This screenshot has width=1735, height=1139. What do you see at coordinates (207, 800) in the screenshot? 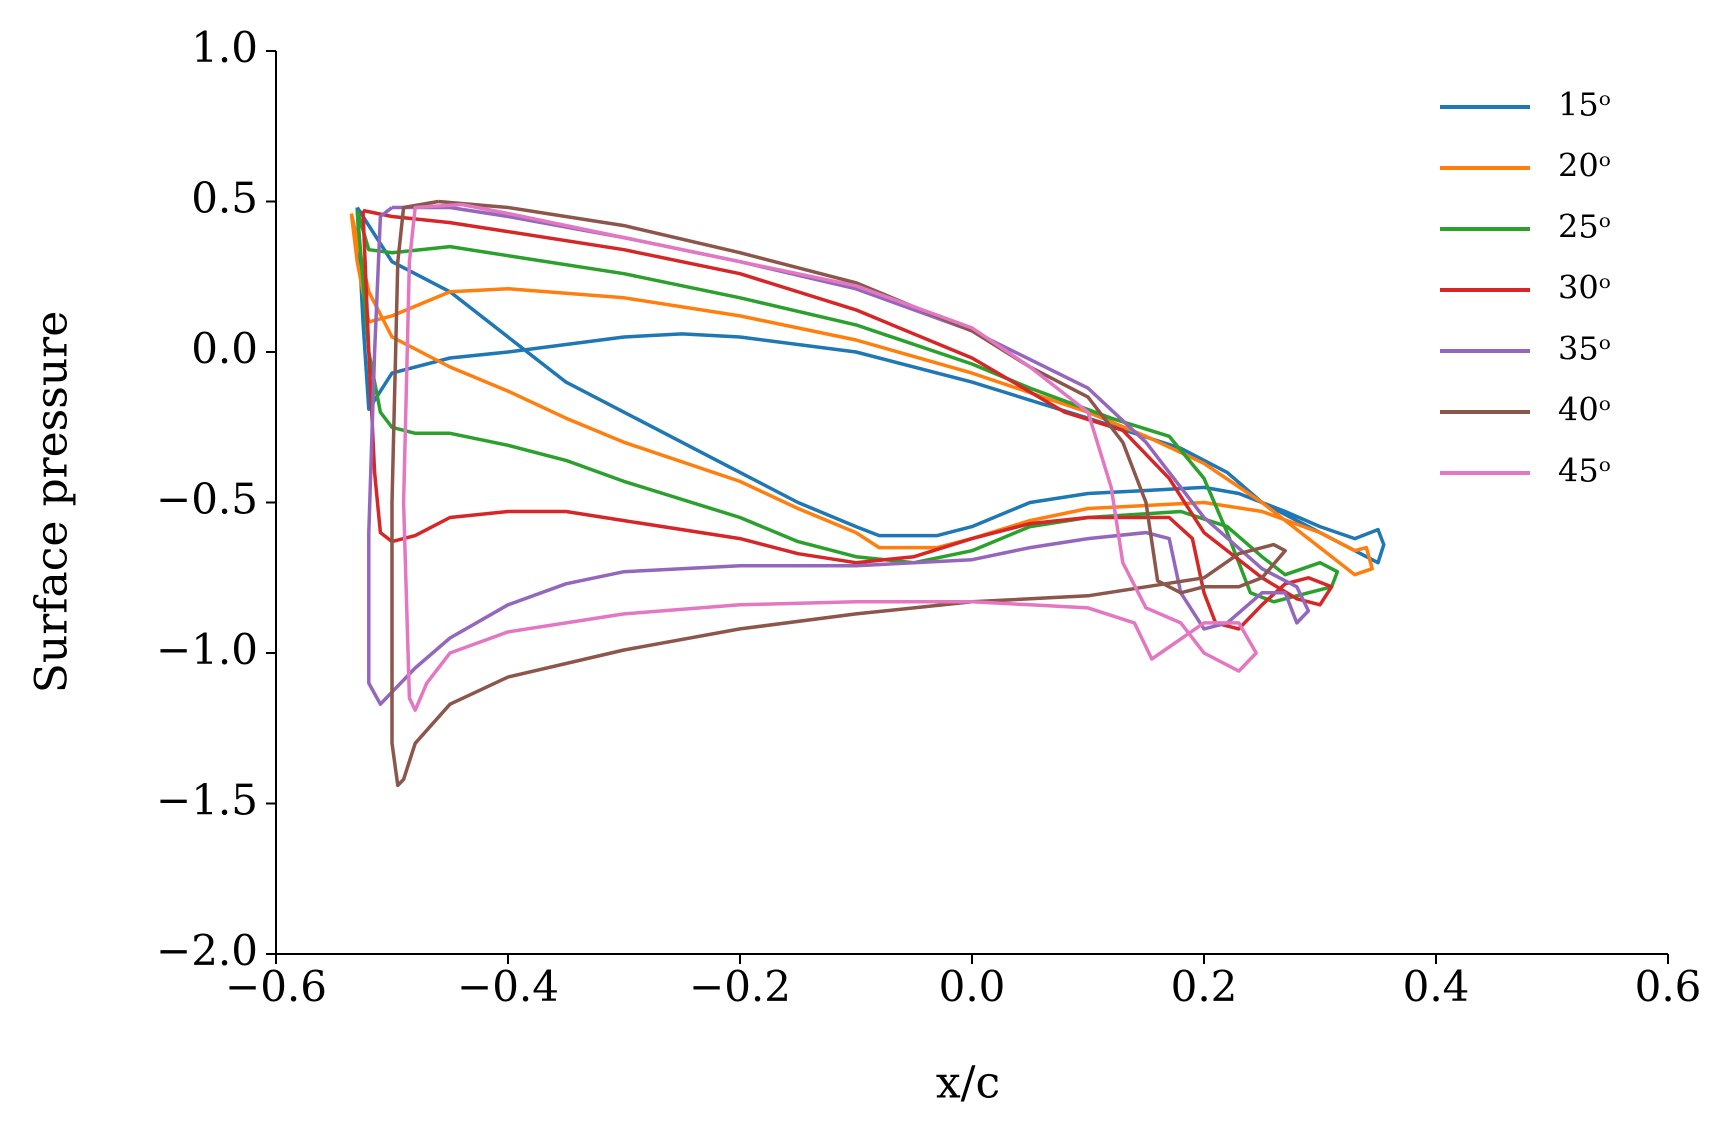
I see `y-tick-label: −1.5` at bounding box center [207, 800].